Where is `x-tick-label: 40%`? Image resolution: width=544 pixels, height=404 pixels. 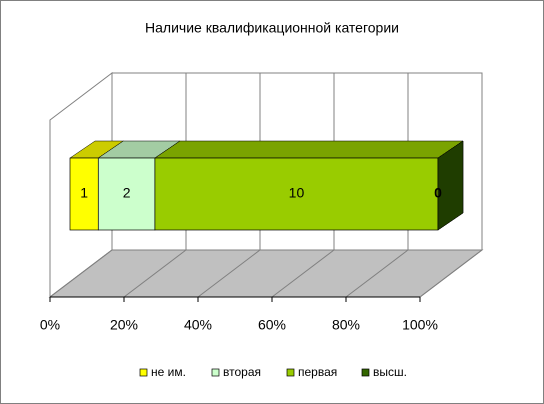 x-tick-label: 40% is located at coordinates (198, 325).